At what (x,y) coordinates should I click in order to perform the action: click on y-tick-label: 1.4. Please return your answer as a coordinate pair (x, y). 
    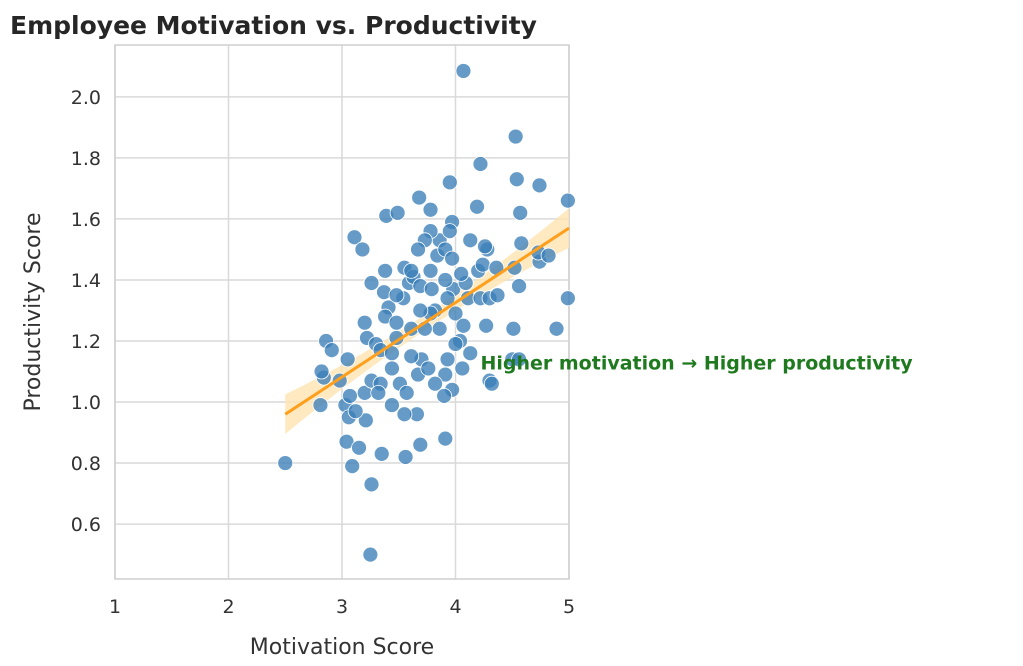
    Looking at the image, I should click on (86, 281).